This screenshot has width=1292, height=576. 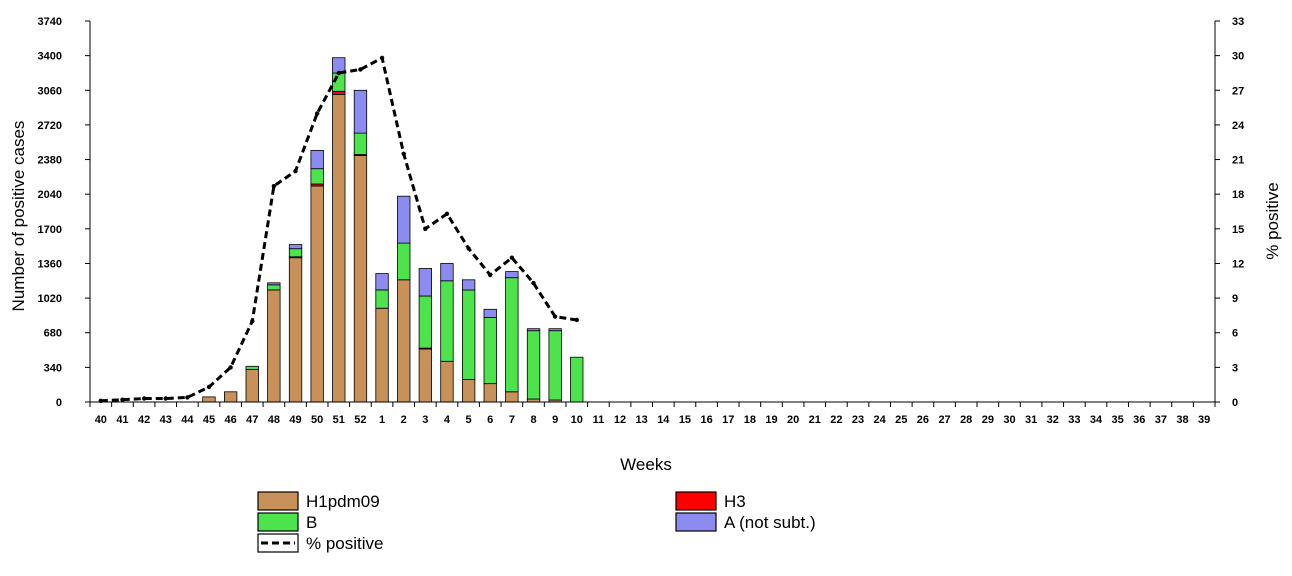 What do you see at coordinates (50, 126) in the screenshot?
I see `y-tick-label: 2720` at bounding box center [50, 126].